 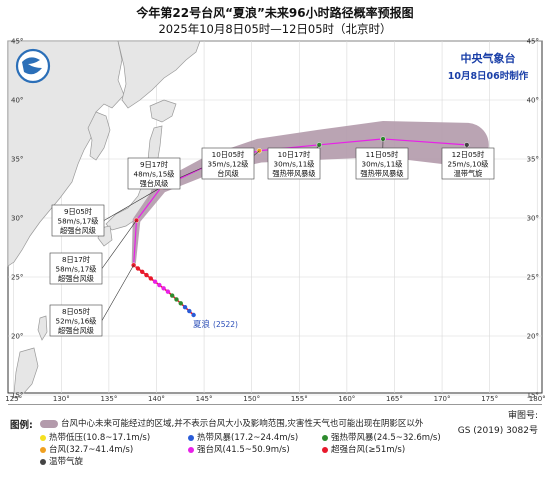 I want to click on lon-tick-label: 125°, so click(x=13, y=399).